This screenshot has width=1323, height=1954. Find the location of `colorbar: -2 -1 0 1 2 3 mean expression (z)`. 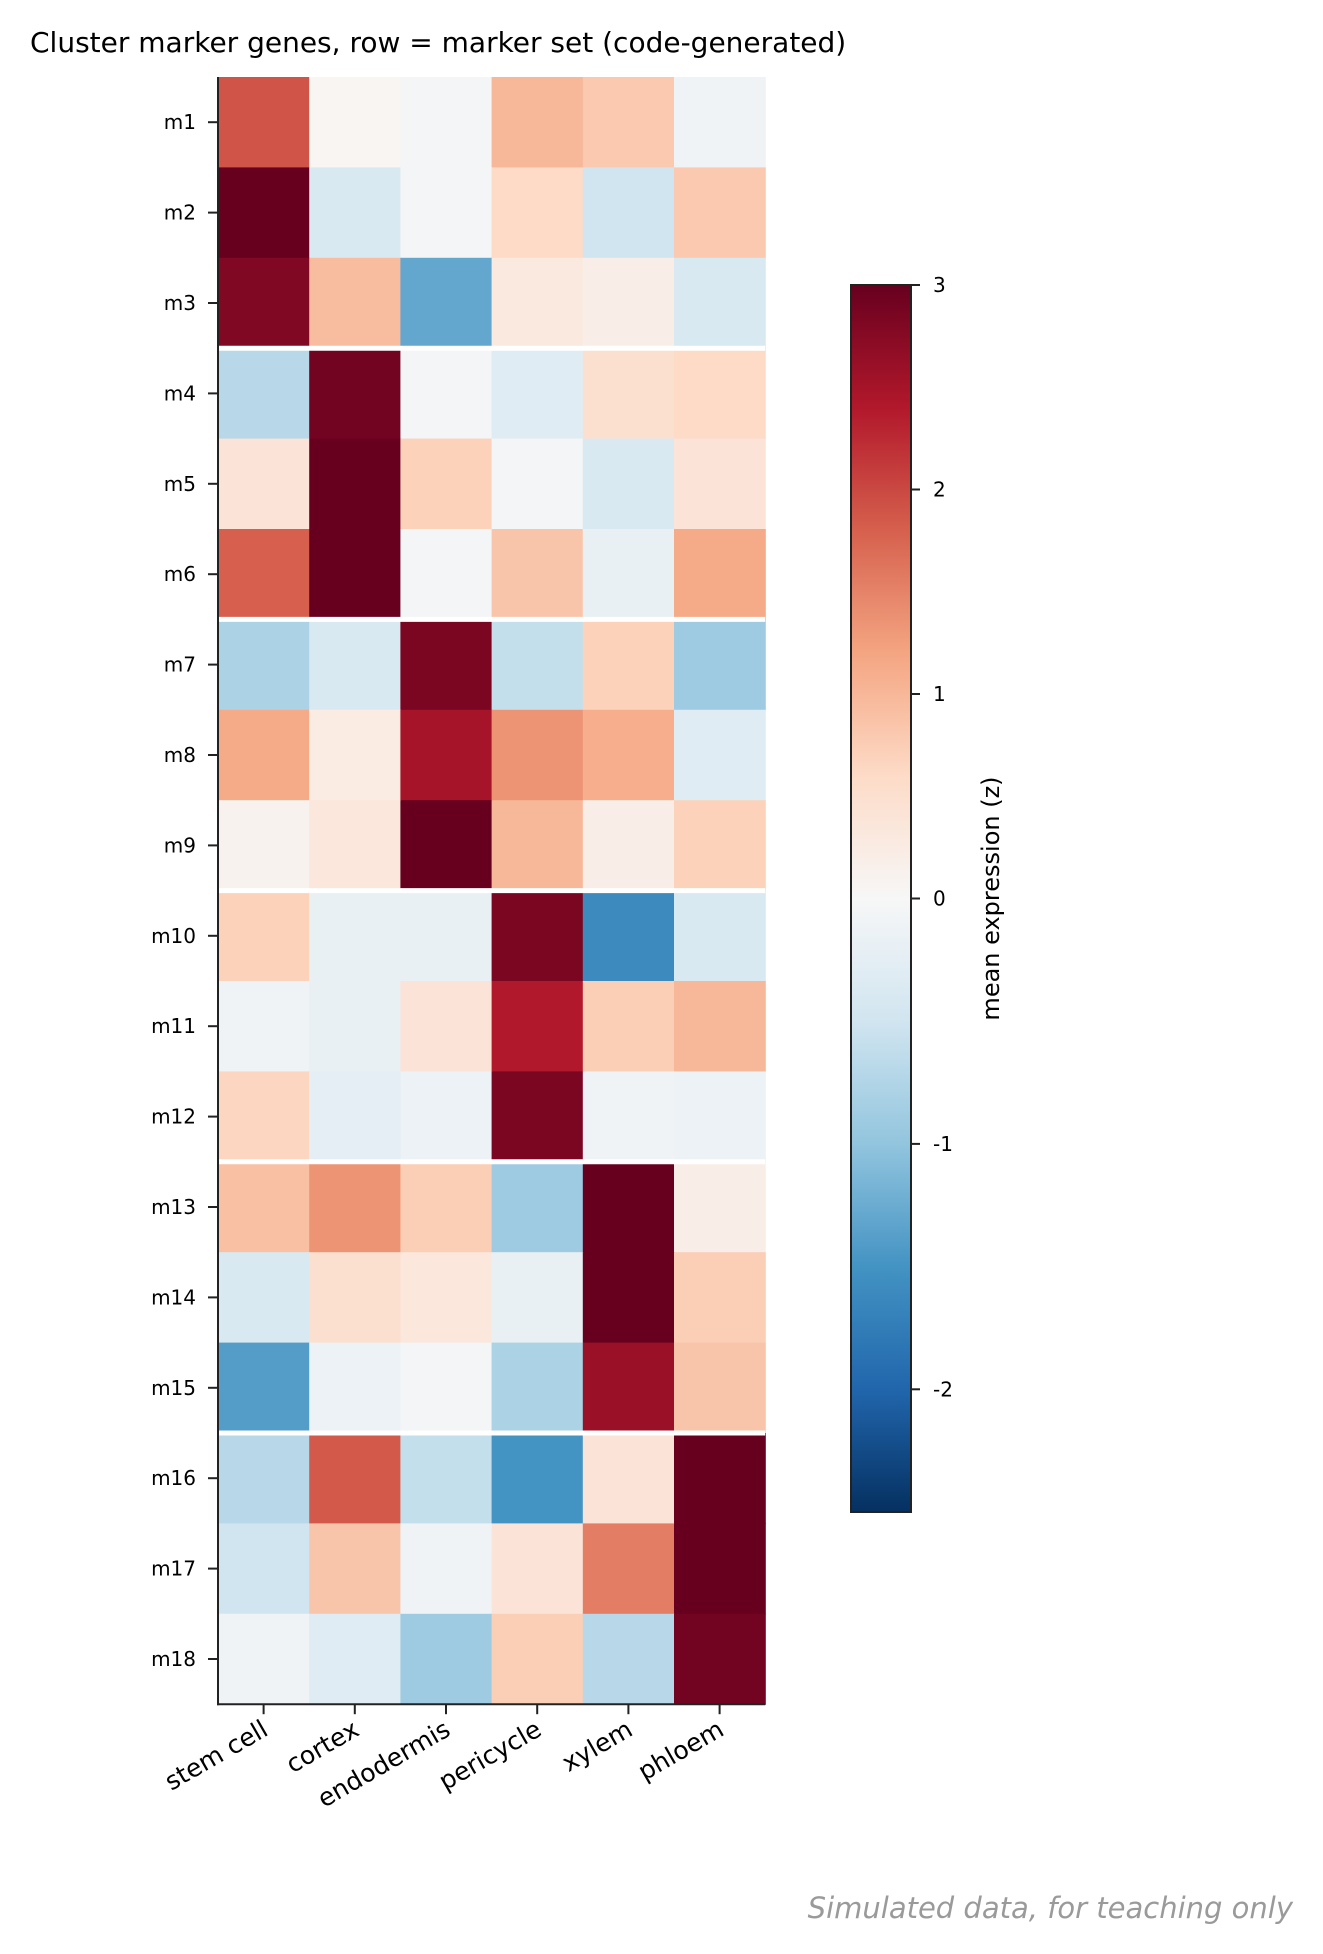

colorbar: -2 -1 0 1 2 3 mean expression (z) is located at coordinates (927, 893).